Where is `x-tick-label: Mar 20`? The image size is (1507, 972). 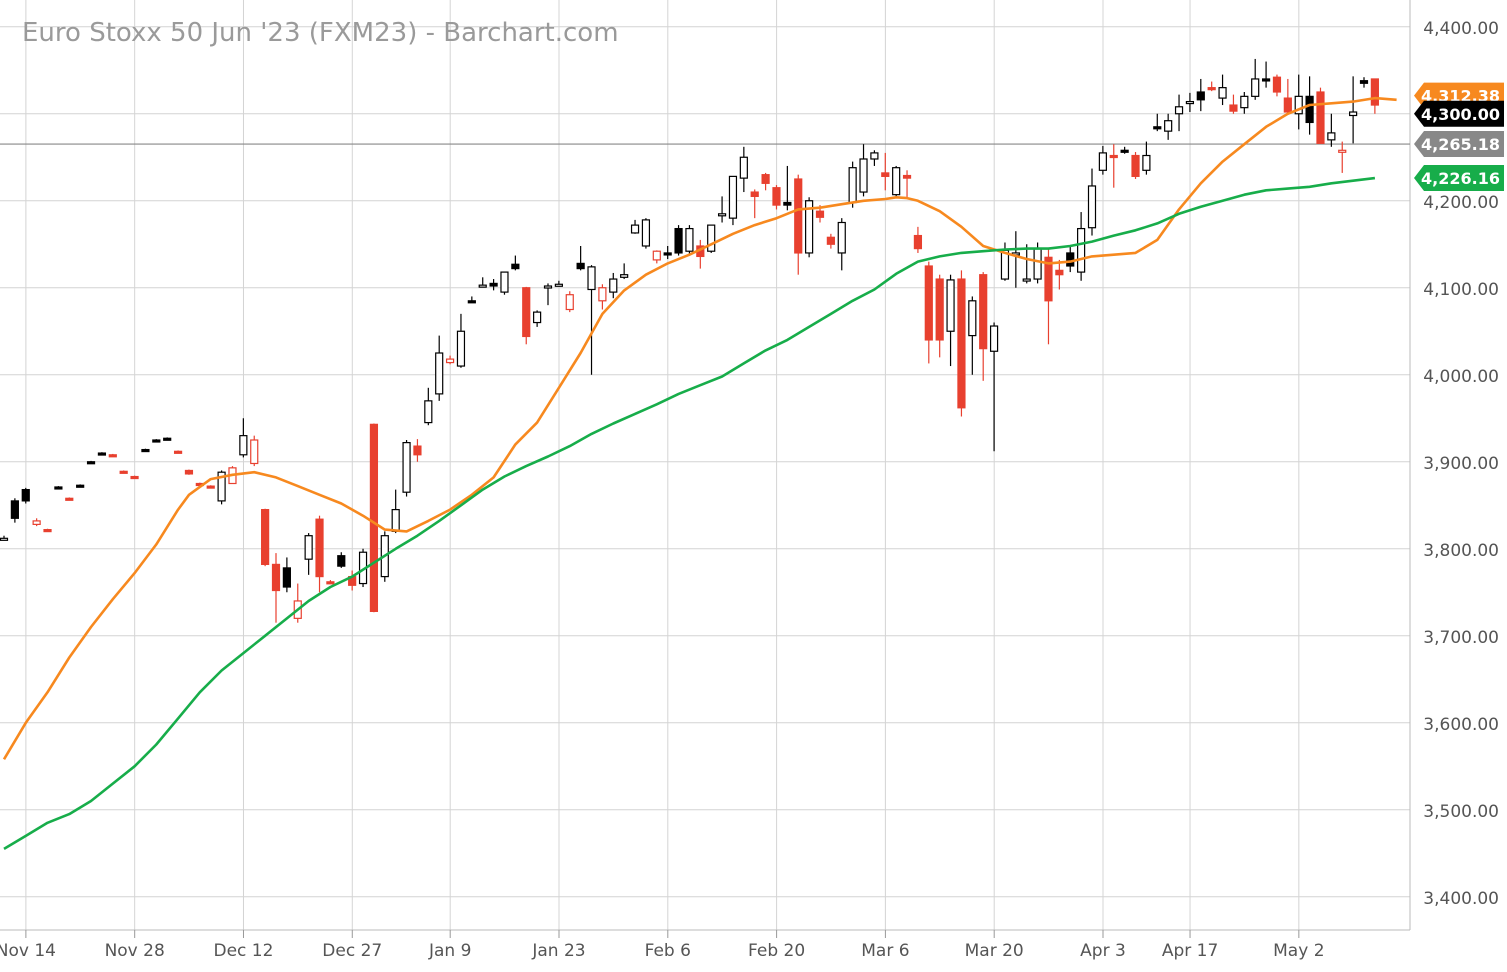
x-tick-label: Mar 20 is located at coordinates (994, 951).